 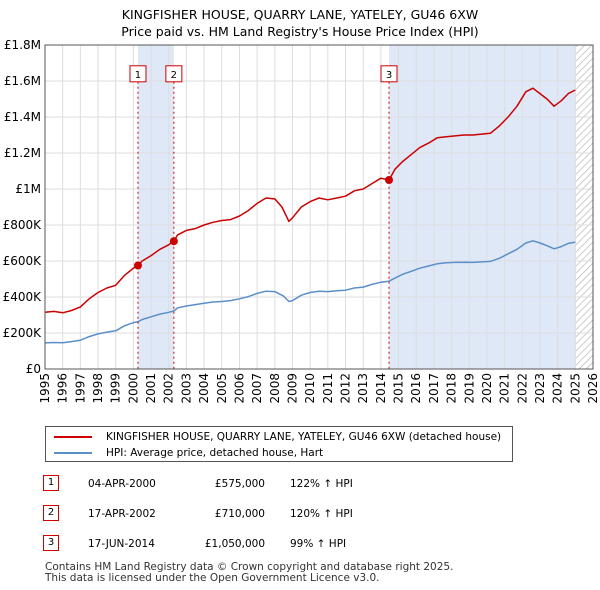 What do you see at coordinates (204, 388) in the screenshot?
I see `x-tick-label: 2004` at bounding box center [204, 388].